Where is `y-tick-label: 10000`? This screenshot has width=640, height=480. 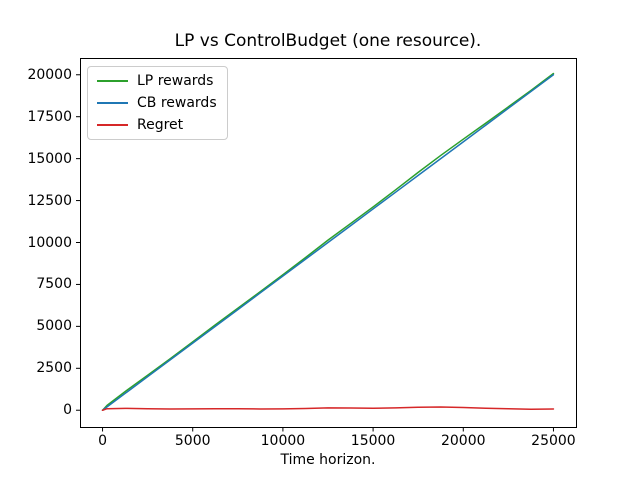 y-tick-label: 10000 is located at coordinates (49, 242).